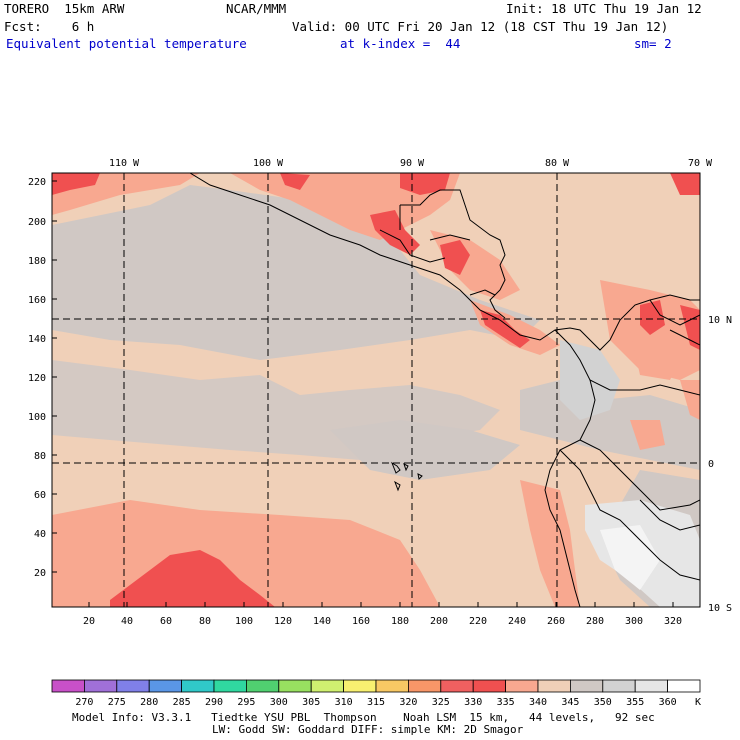  I want to click on colorbar-label: 280, so click(149, 702).